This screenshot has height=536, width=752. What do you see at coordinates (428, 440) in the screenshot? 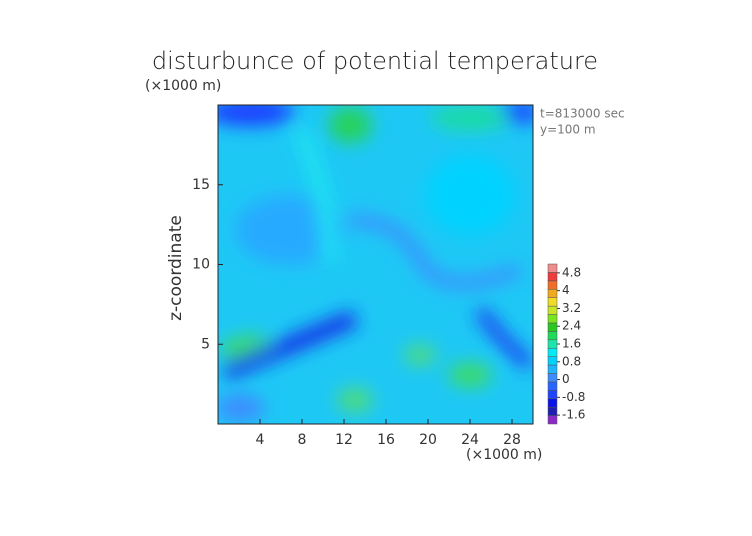
I see `x-tick-label: 20` at bounding box center [428, 440].